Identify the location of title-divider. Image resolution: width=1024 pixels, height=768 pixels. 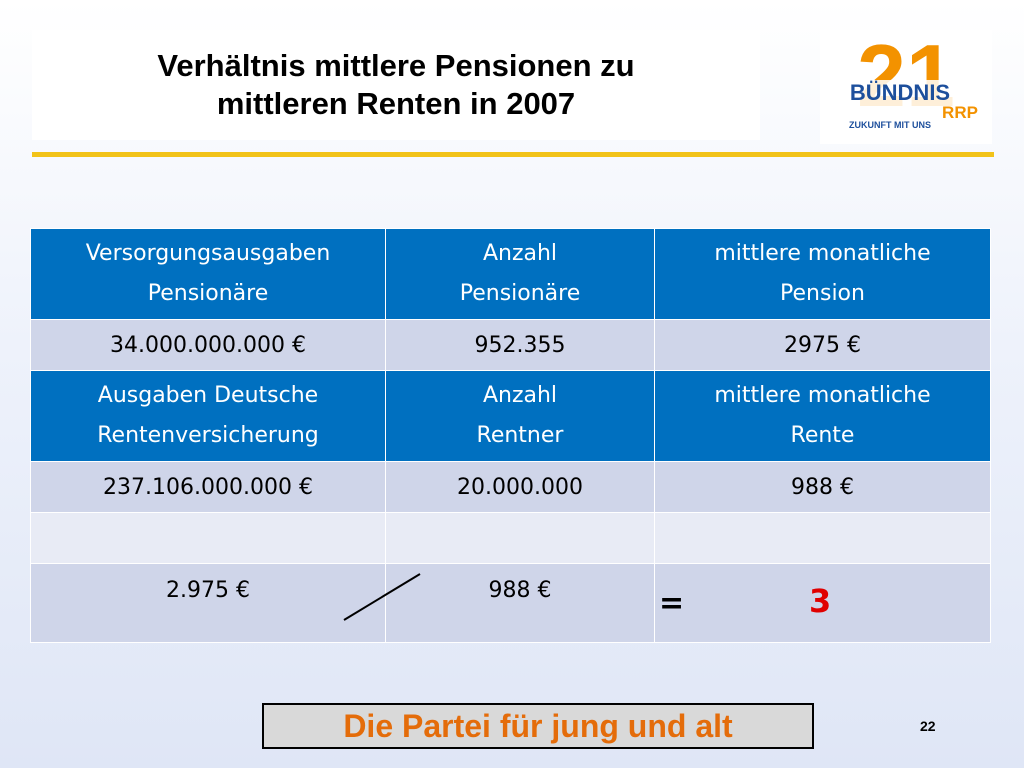
(513, 154).